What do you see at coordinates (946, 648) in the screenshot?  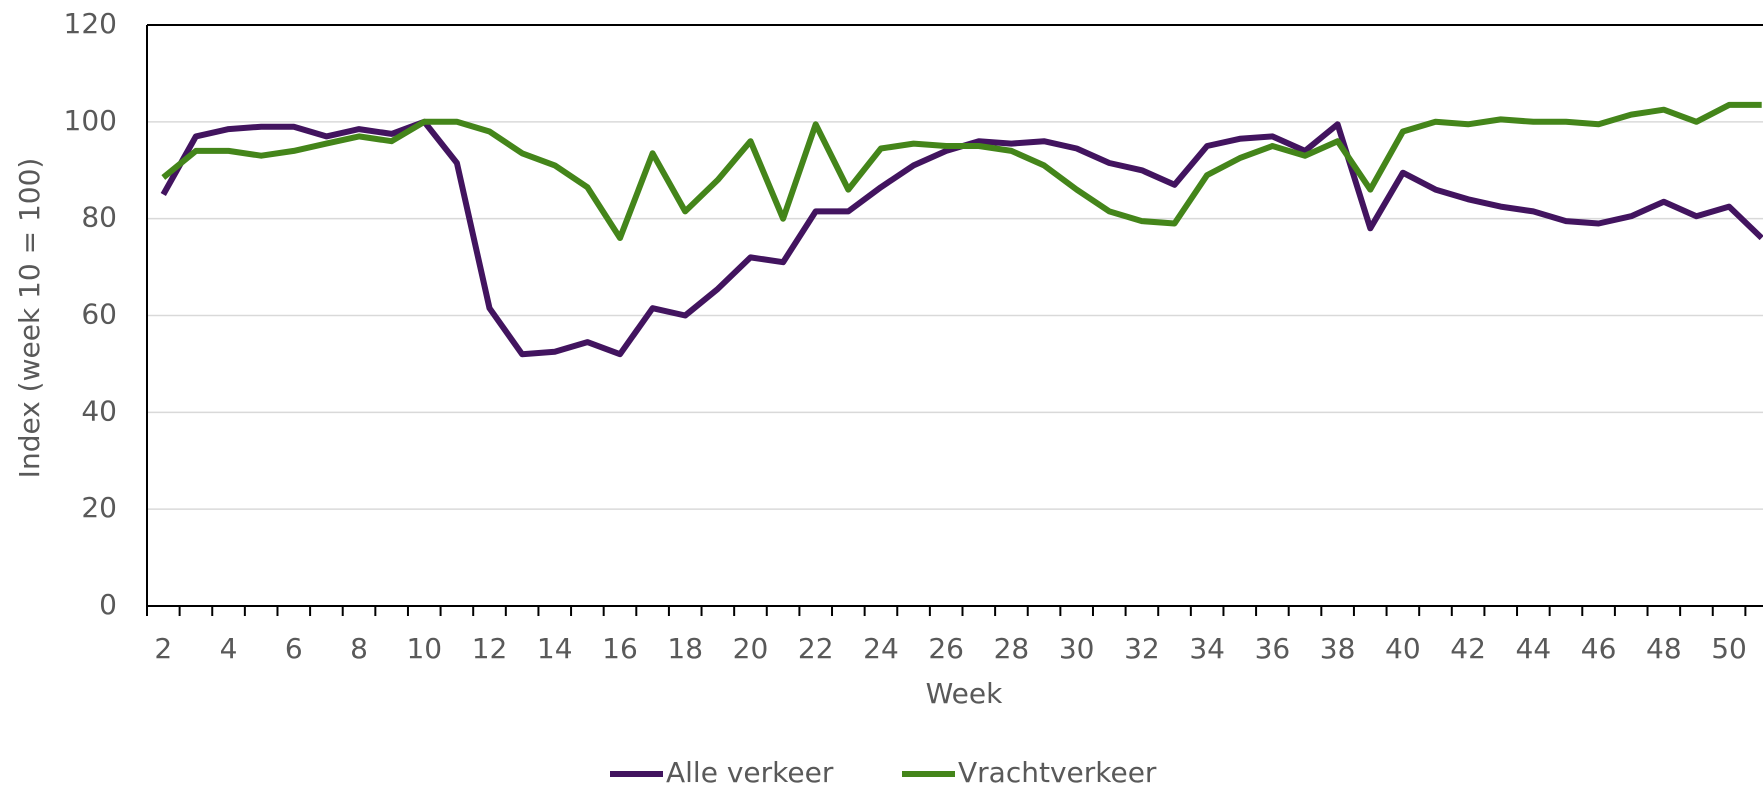 I see `x-tick-label: 26` at bounding box center [946, 648].